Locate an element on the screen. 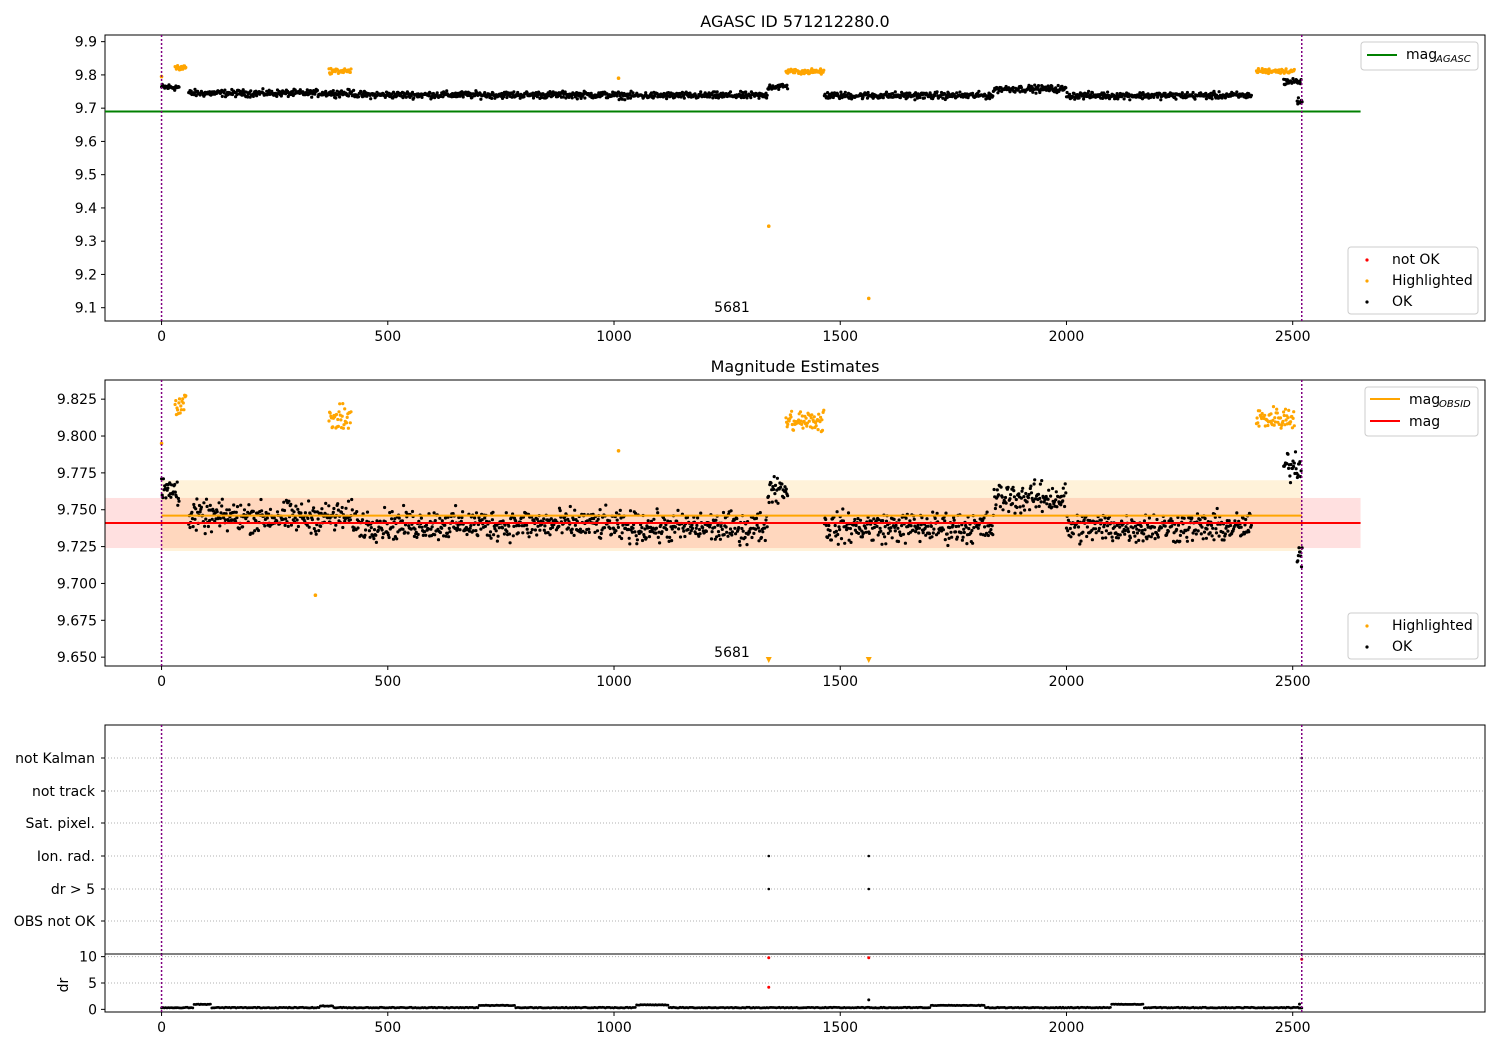 The image size is (1500, 1050). legend-mag-obsid-label: mag is located at coordinates (1424, 400).